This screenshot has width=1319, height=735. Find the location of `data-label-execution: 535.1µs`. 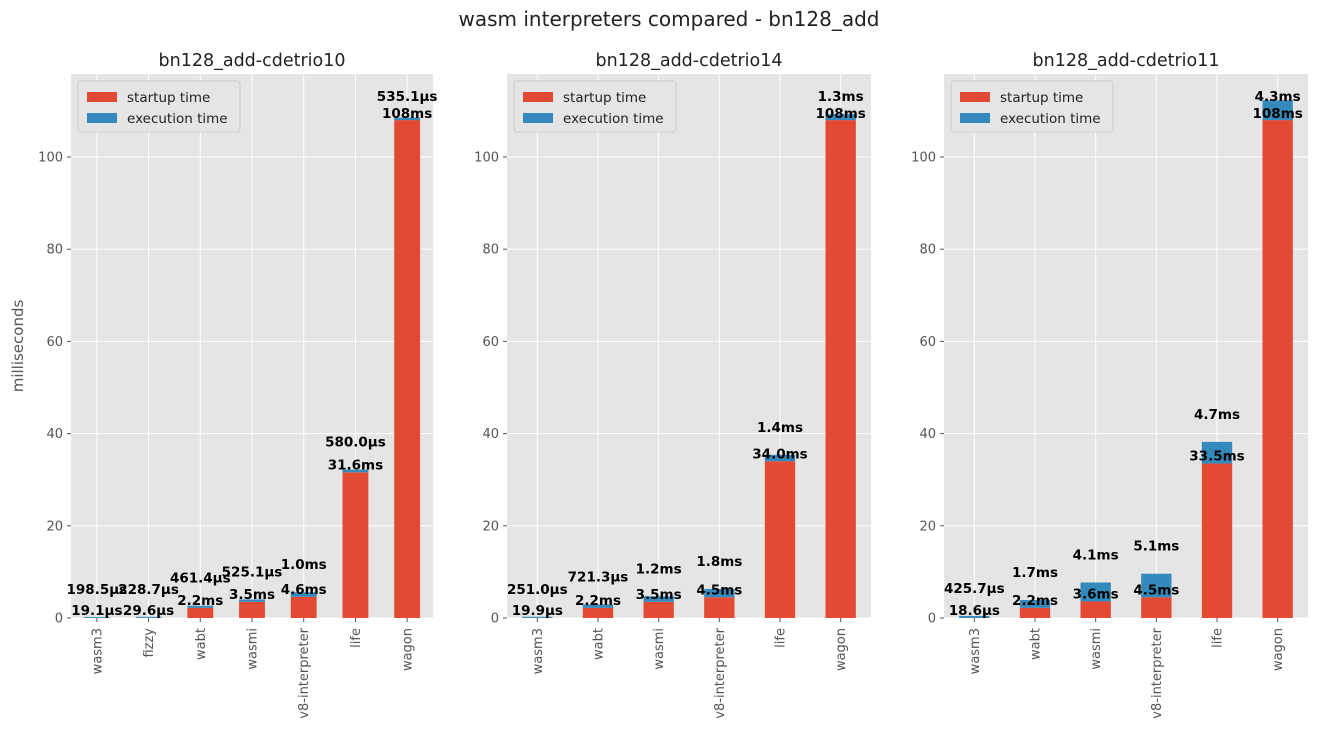

data-label-execution: 535.1µs is located at coordinates (407, 97).